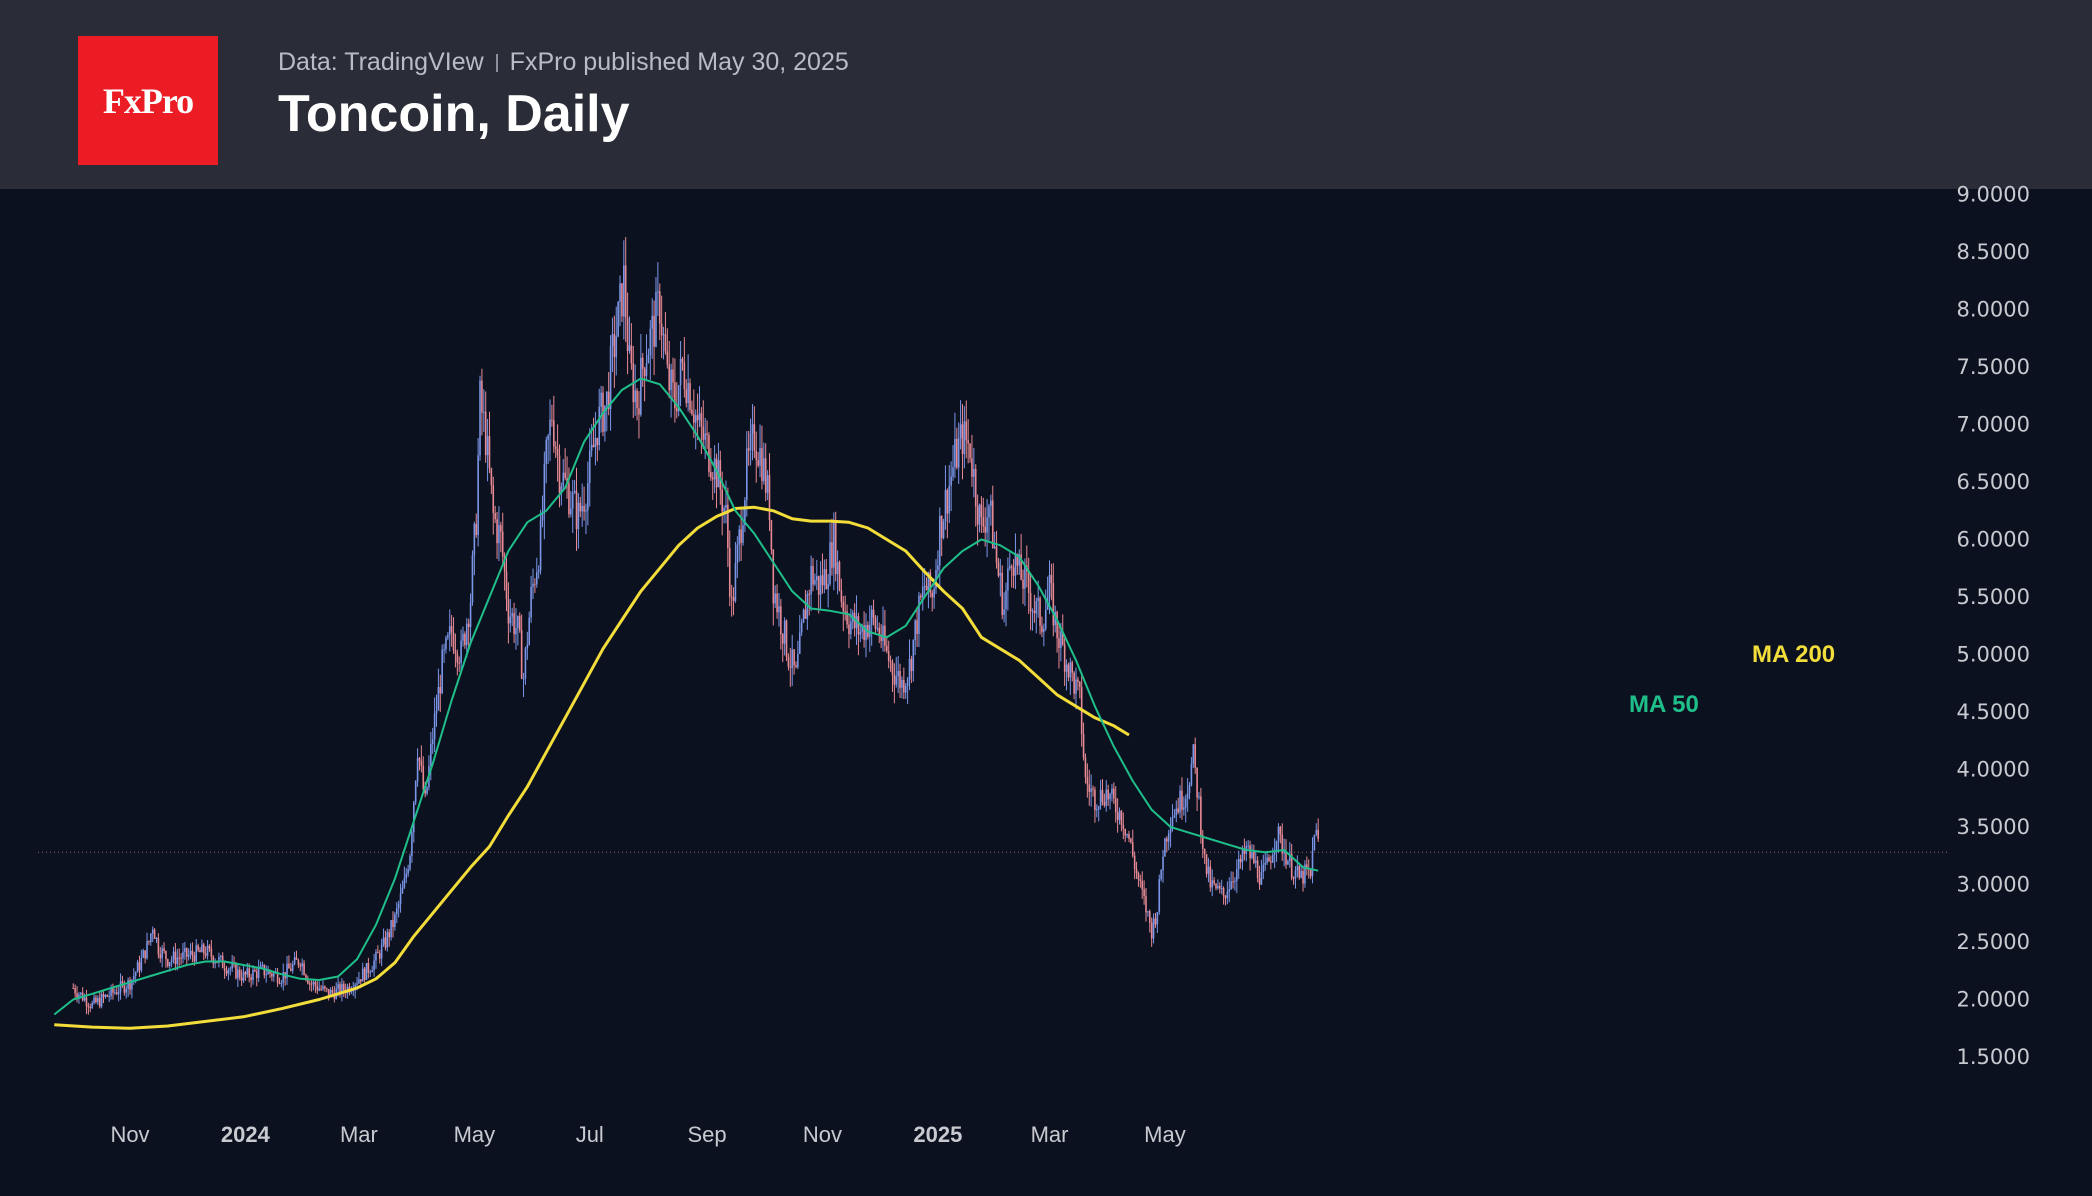  I want to click on x-tick-label: May, so click(475, 1134).